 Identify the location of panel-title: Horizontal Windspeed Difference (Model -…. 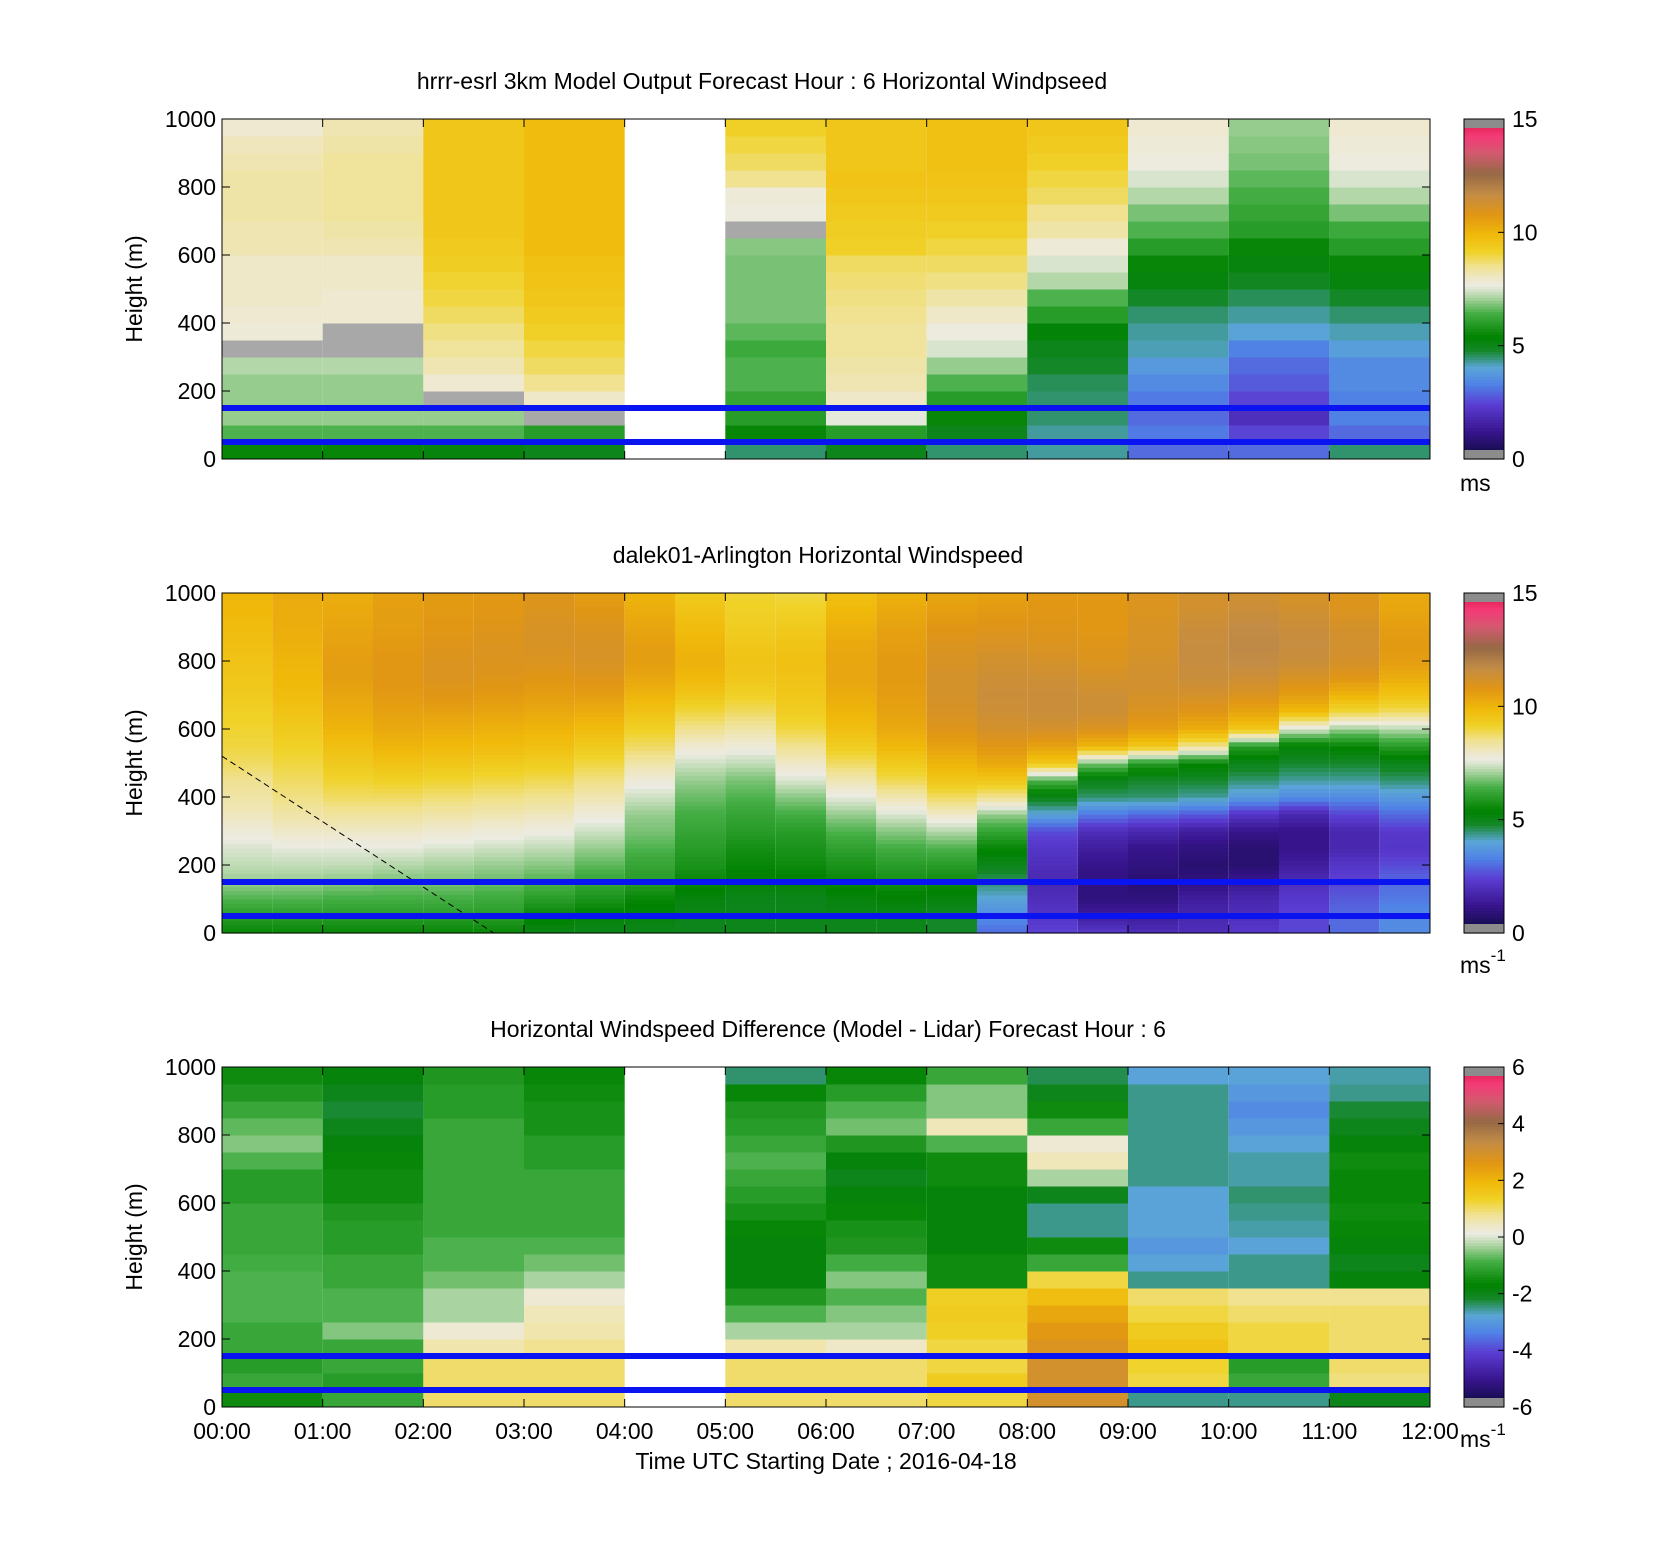
(828, 1029).